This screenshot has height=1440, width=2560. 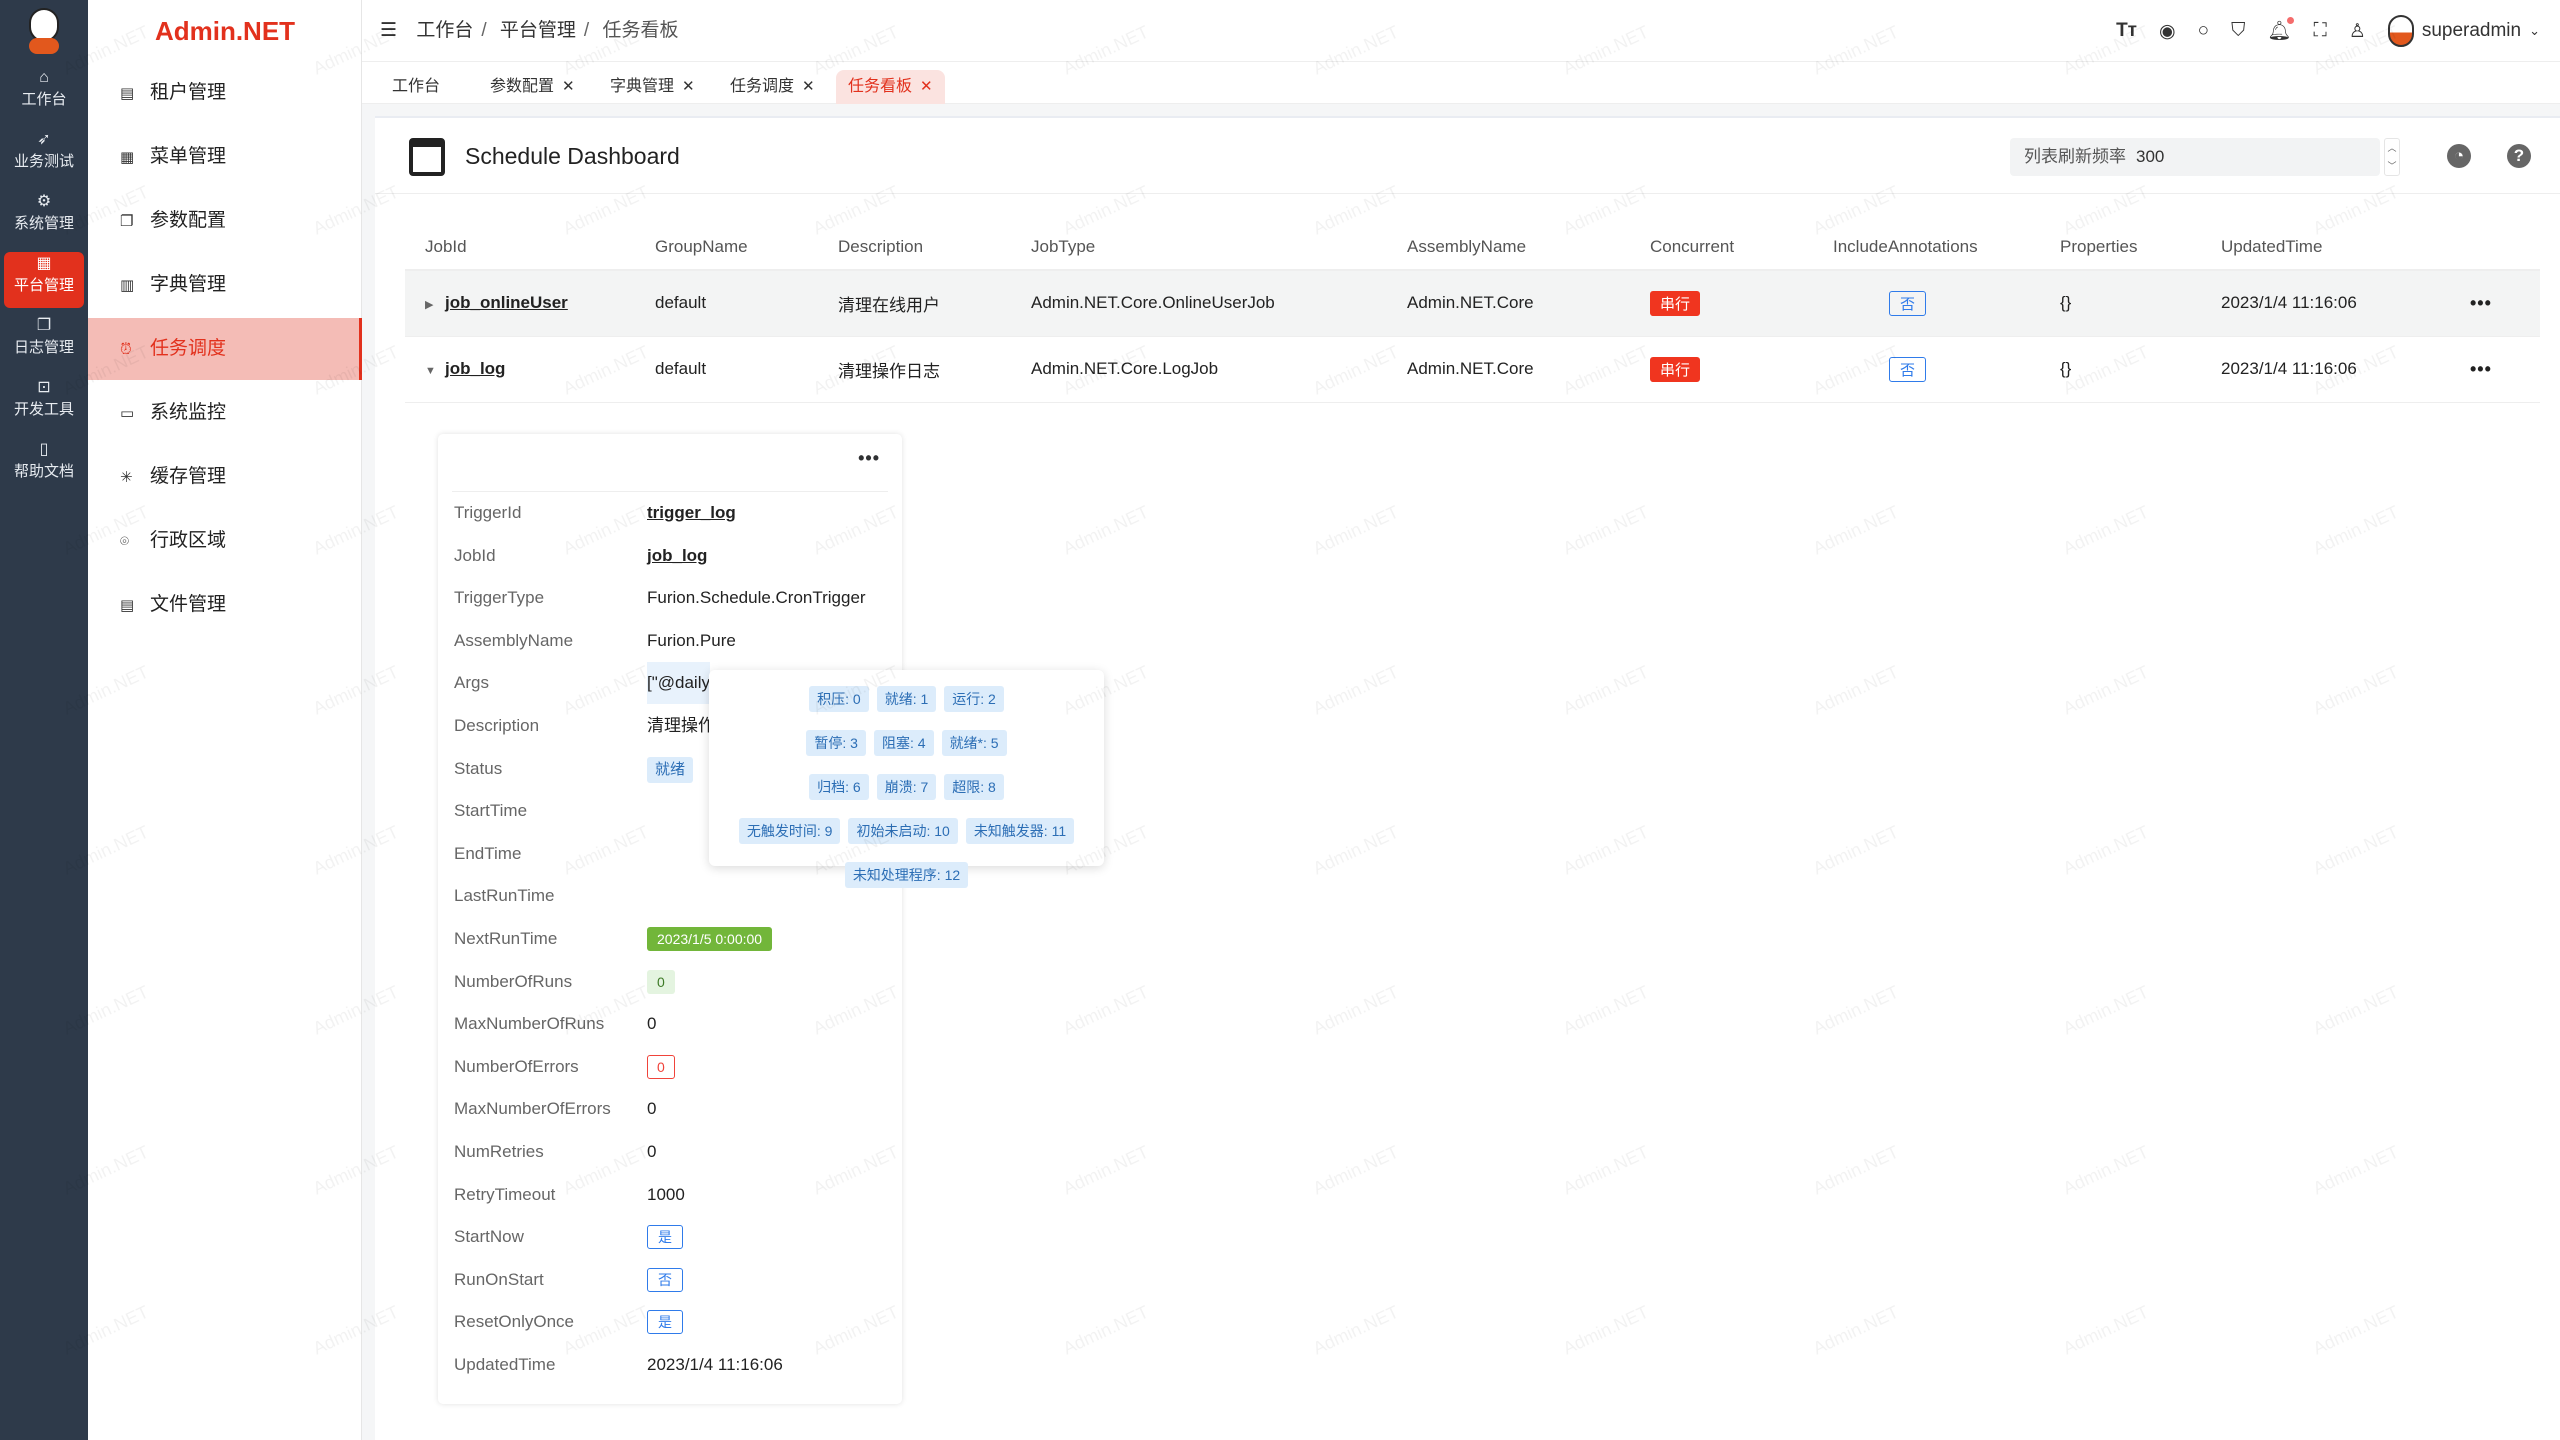 I want to click on rail-item: ▦ 平台管理, so click(x=44, y=280).